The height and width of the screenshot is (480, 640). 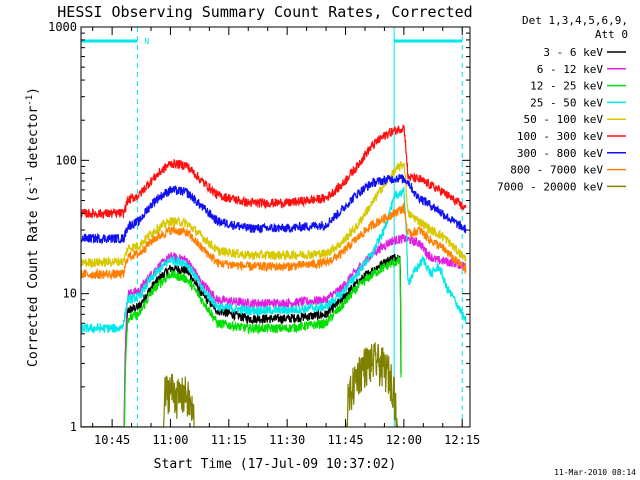 What do you see at coordinates (146, 41) in the screenshot?
I see `flag-label: N` at bounding box center [146, 41].